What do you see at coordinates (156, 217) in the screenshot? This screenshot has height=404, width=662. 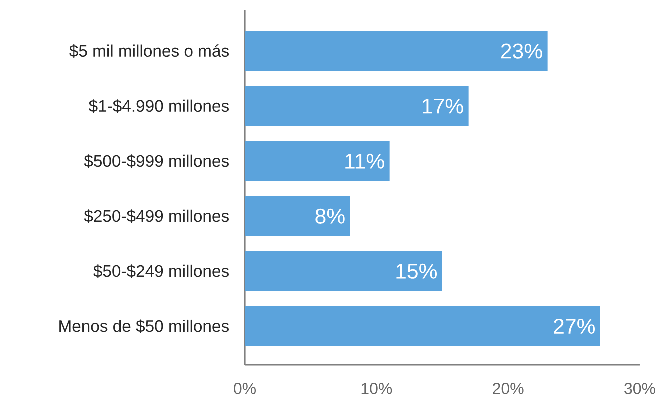 I see `y-tick-label: $250-$499 millones` at bounding box center [156, 217].